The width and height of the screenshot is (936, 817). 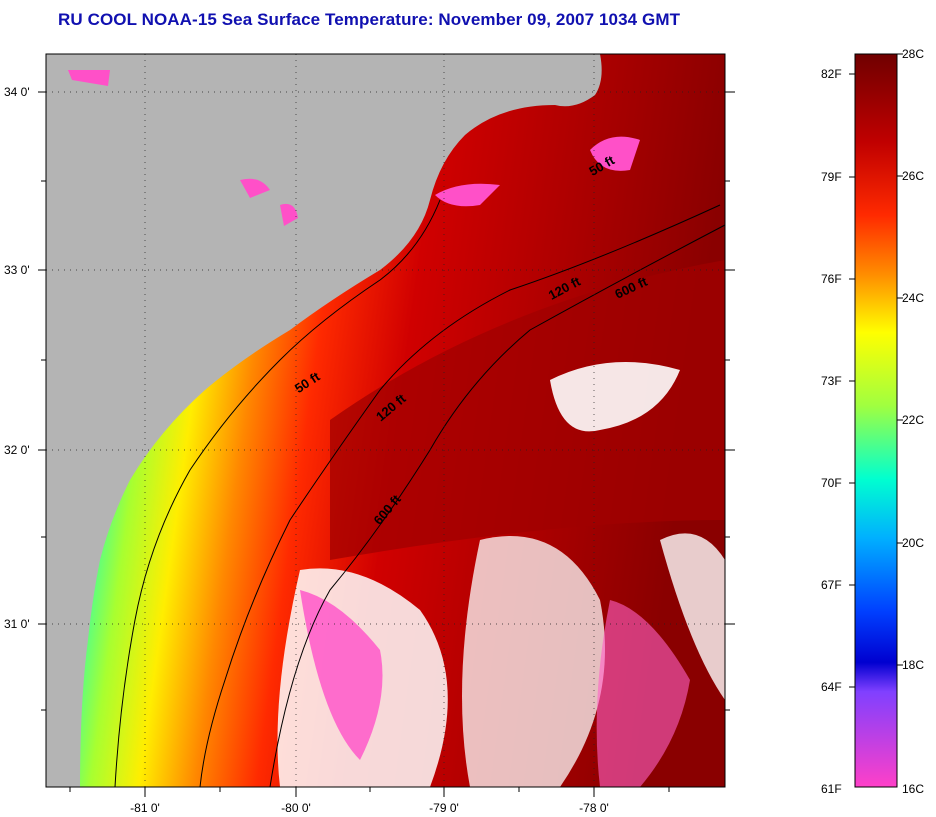 I want to click on colorbar-label-c: 18C, so click(x=913, y=665).